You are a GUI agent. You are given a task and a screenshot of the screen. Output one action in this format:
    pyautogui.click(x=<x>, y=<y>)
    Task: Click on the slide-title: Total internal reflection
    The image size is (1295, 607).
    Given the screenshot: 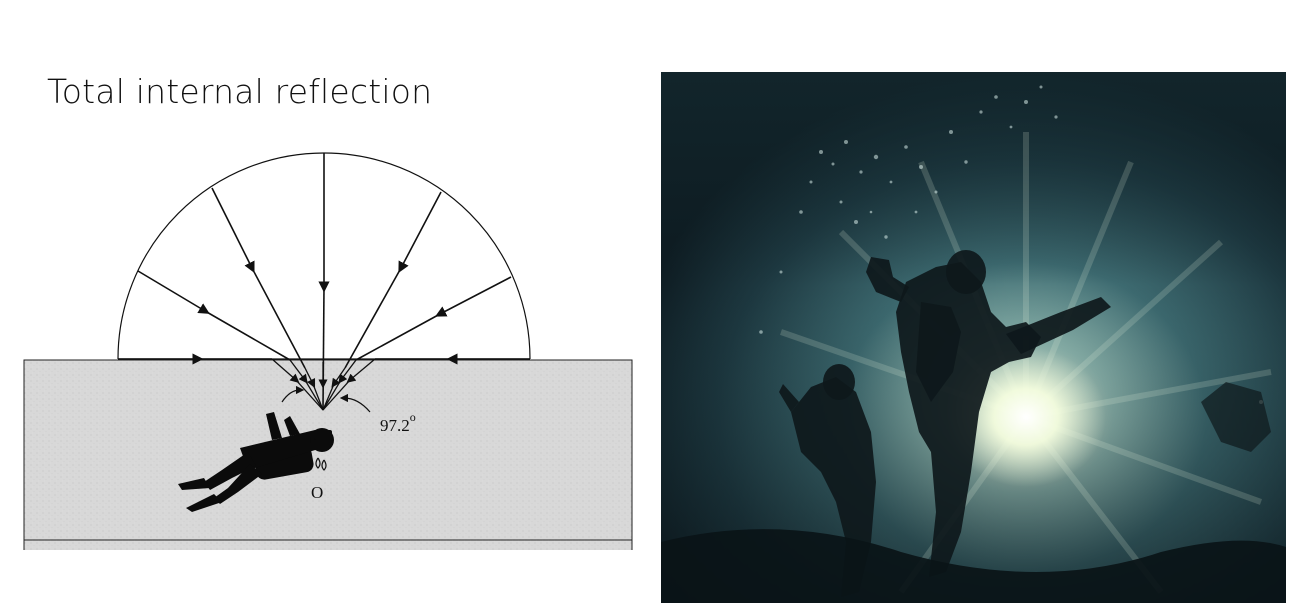 What is the action you would take?
    pyautogui.click(x=240, y=91)
    